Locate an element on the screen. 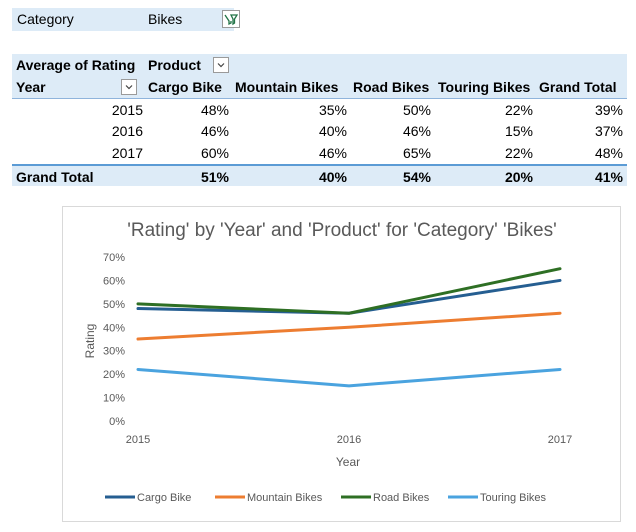 This screenshot has width=636, height=532. year-filter-dropdown is located at coordinates (129, 87).